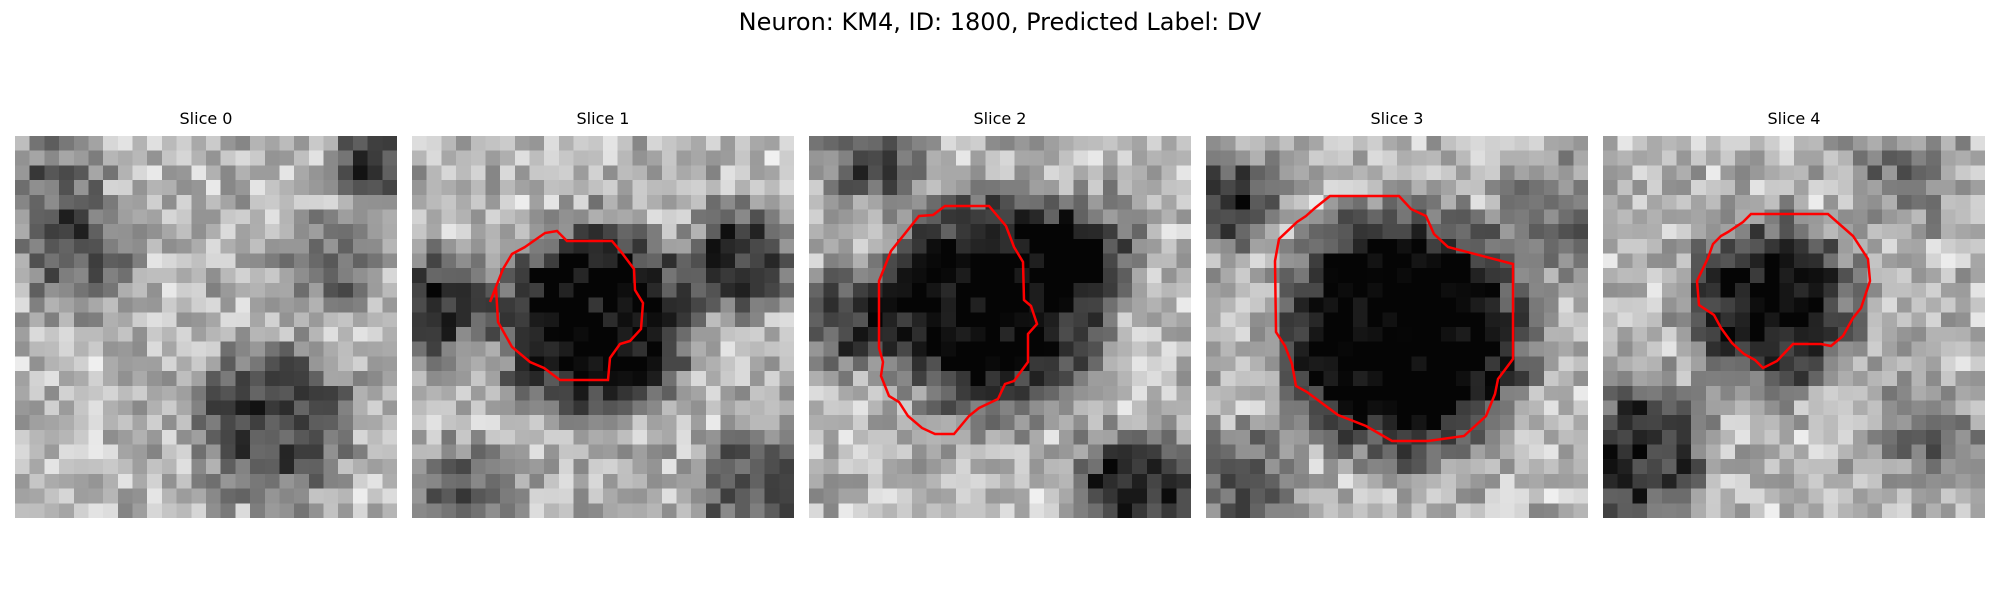  What do you see at coordinates (1397, 118) in the screenshot?
I see `slice-title: Slice 3` at bounding box center [1397, 118].